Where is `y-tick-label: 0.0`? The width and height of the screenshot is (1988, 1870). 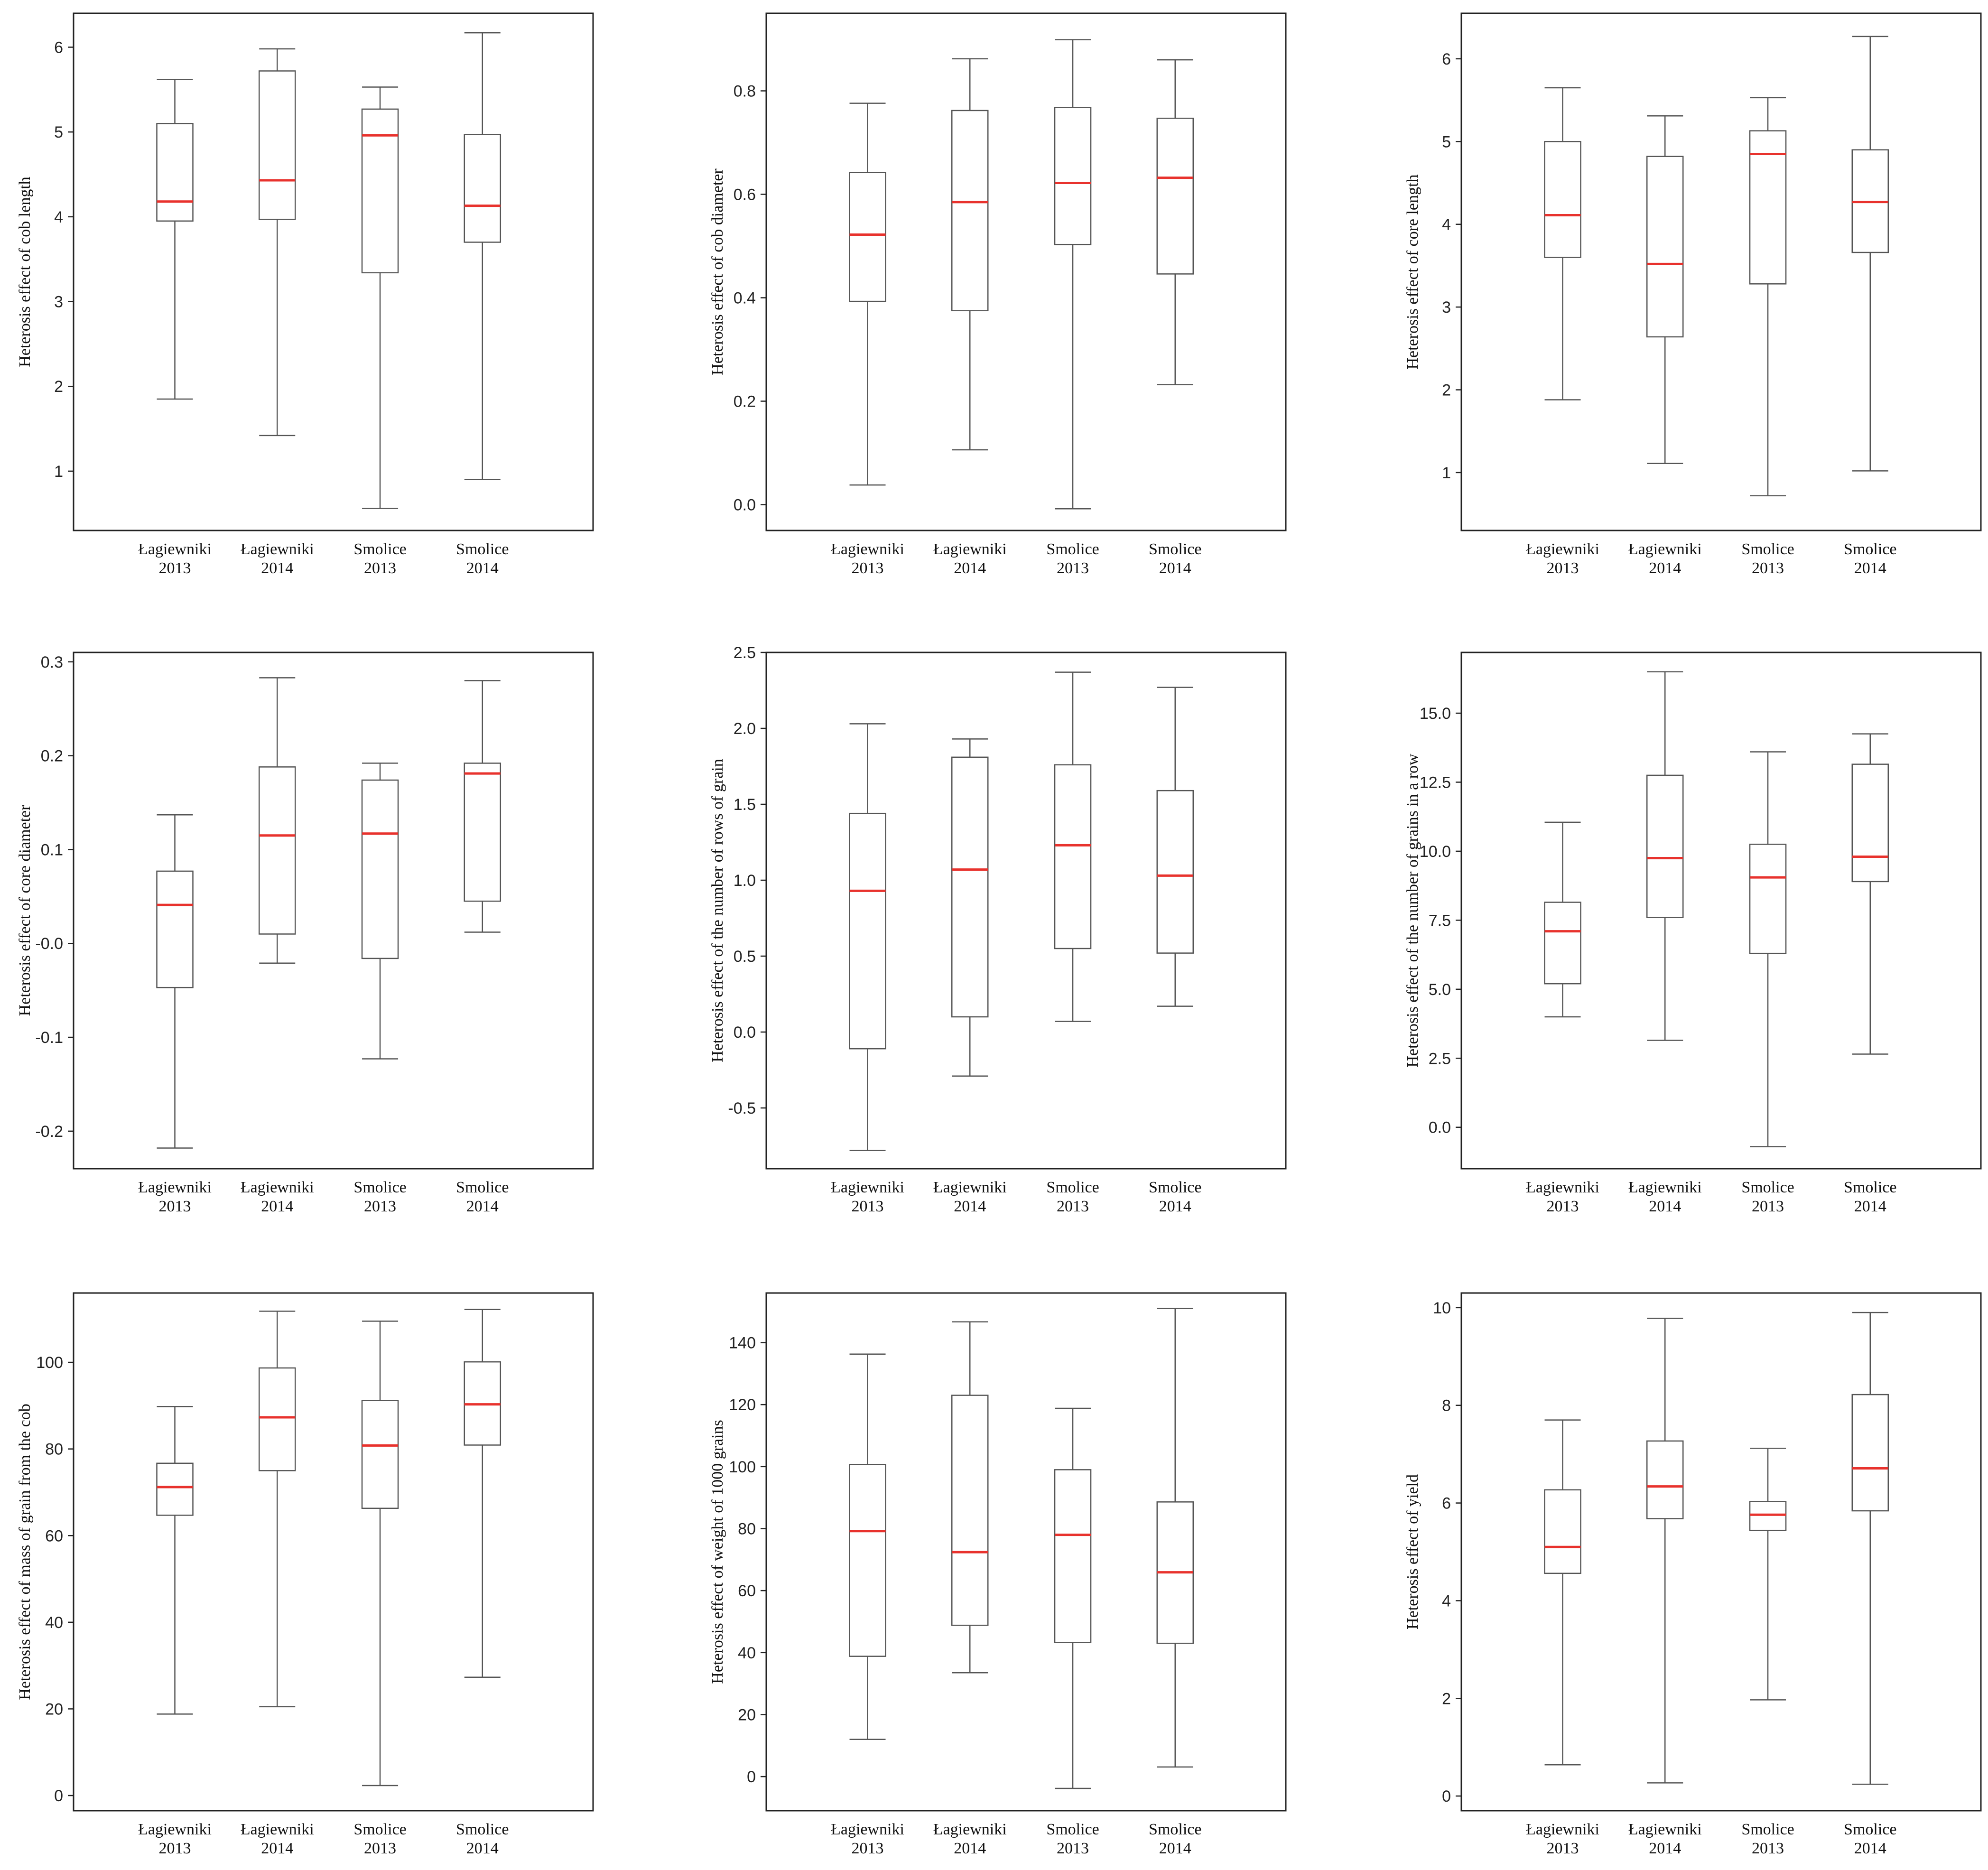 y-tick-label: 0.0 is located at coordinates (745, 505).